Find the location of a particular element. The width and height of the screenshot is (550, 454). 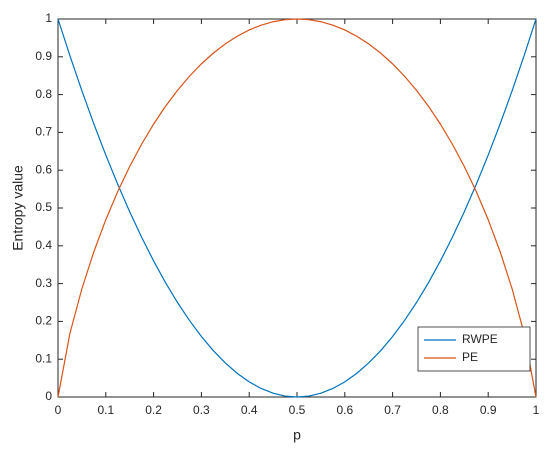

x-tick-label: 0.9 is located at coordinates (488, 410).